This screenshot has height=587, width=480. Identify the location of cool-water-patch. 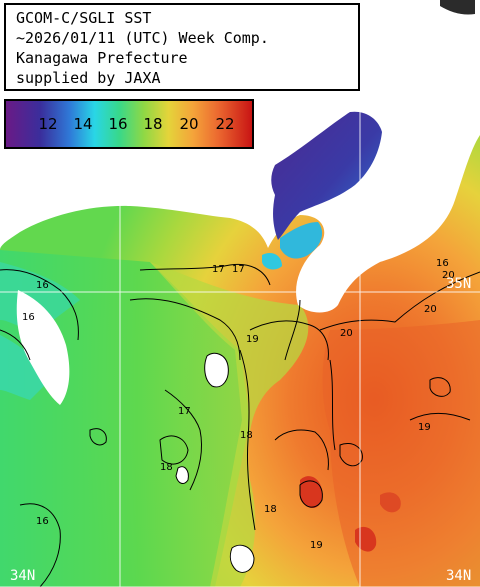
(25, 367).